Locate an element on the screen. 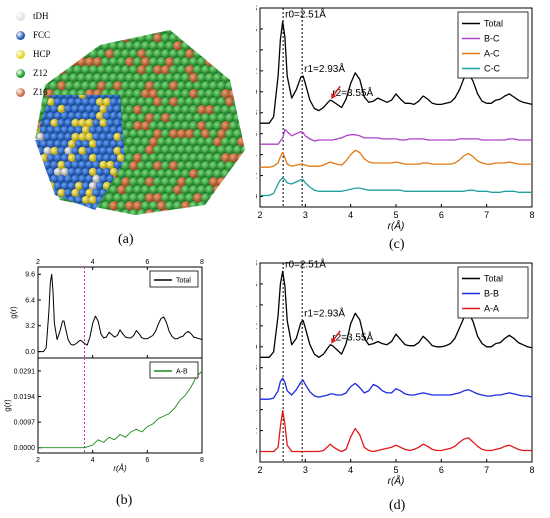 This screenshot has width=550, height=518. panel-a-caption: (a) is located at coordinates (126, 239).